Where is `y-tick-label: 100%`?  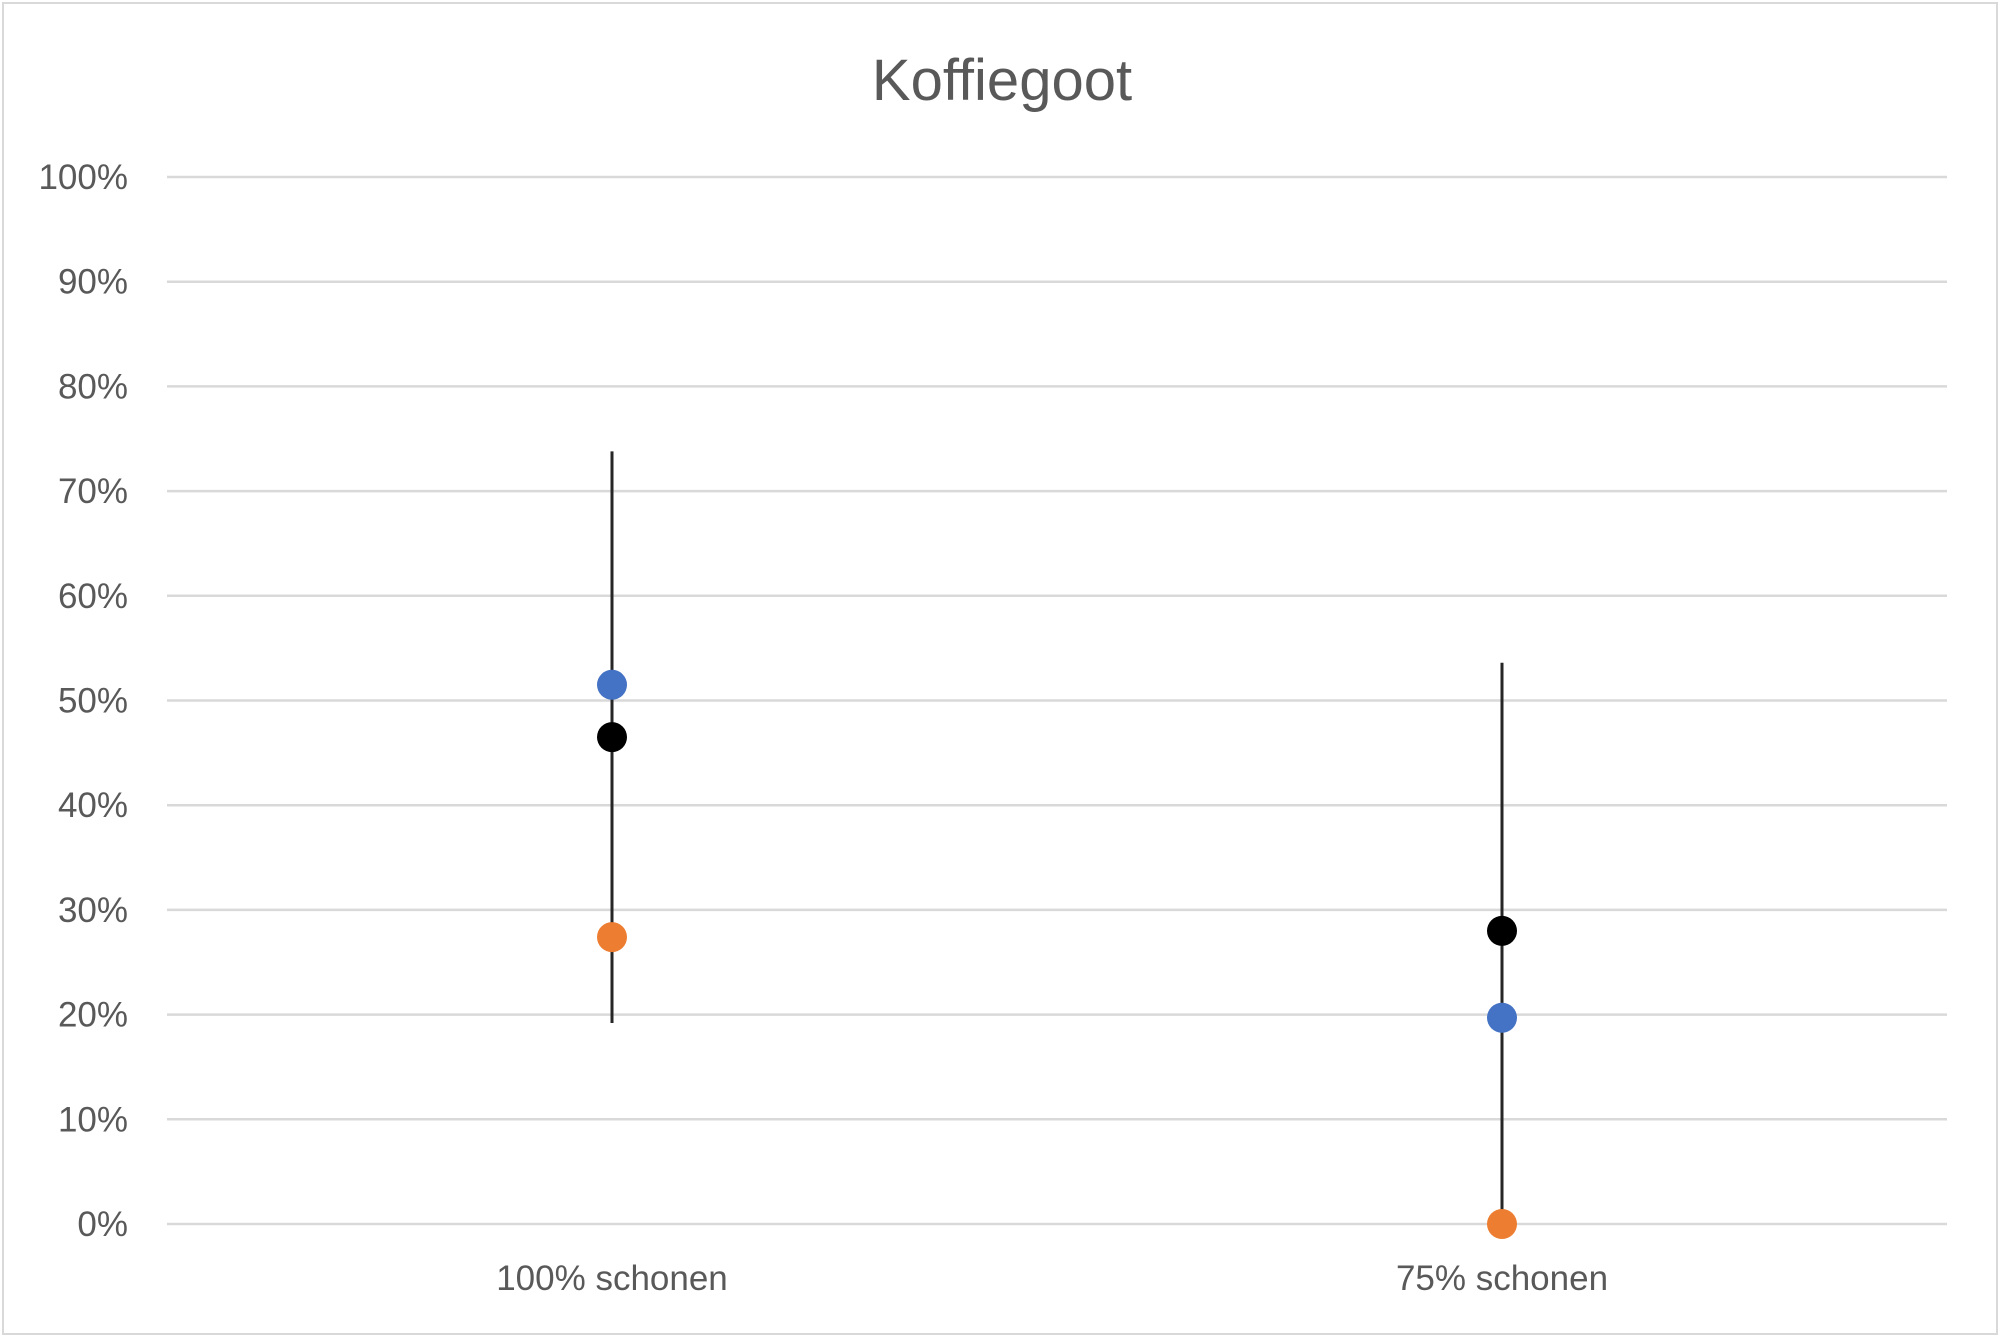 y-tick-label: 100% is located at coordinates (83, 177).